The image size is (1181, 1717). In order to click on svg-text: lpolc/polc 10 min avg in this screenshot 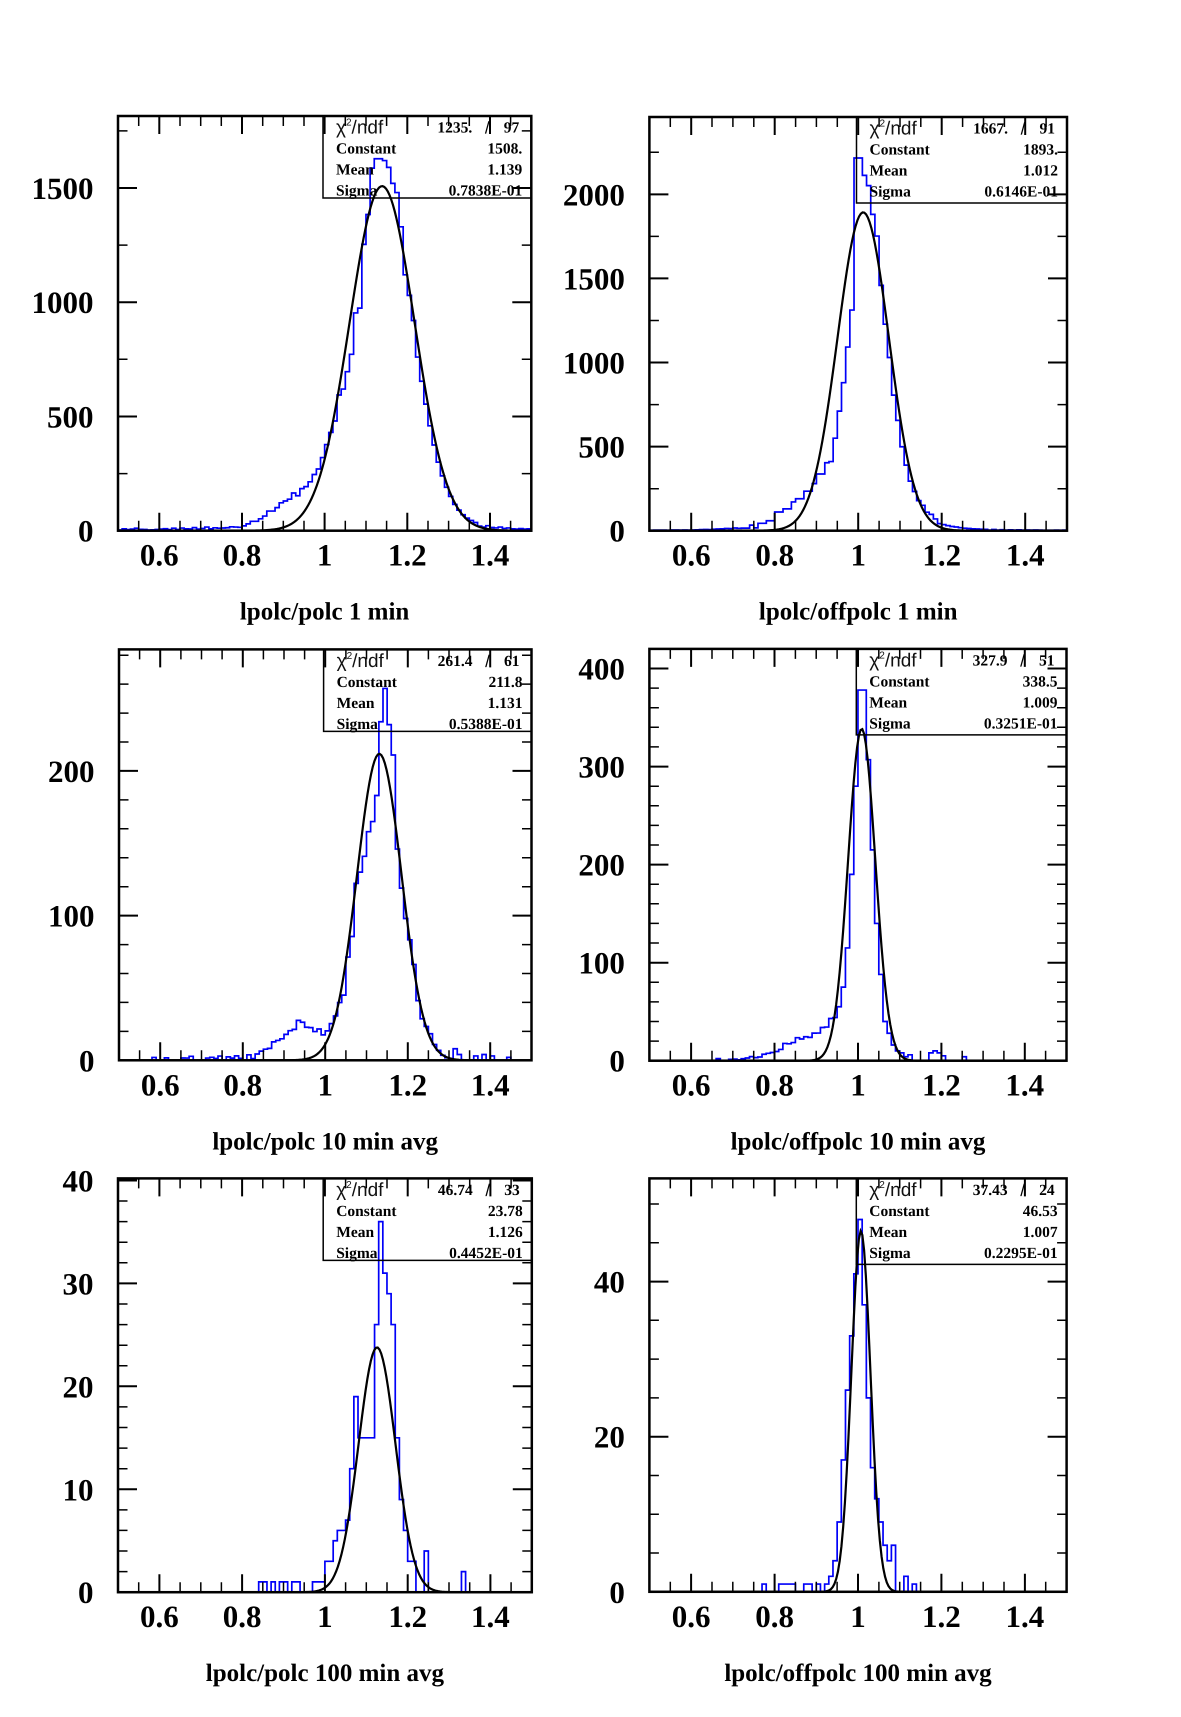, I will do `click(325, 1141)`.